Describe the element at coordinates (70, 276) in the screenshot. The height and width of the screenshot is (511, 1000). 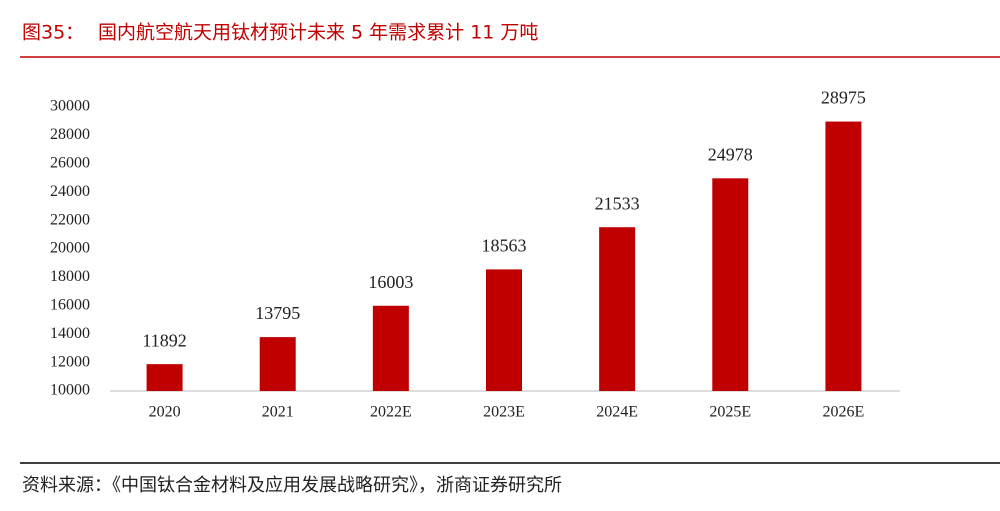
I see `y-tick-label: 18000` at that location.